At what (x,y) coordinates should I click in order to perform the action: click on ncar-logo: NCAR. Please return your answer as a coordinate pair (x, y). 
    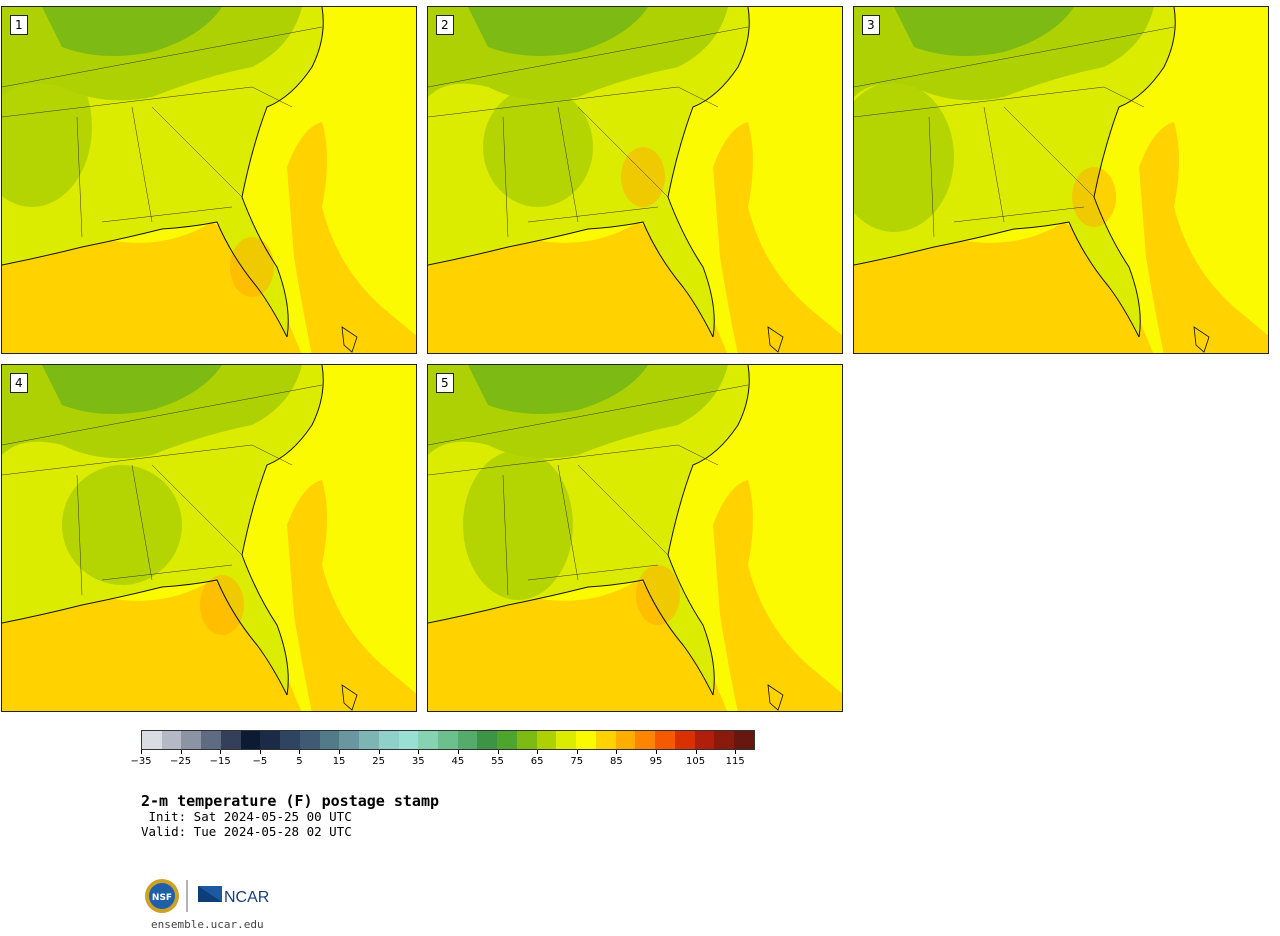
    Looking at the image, I should click on (233, 896).